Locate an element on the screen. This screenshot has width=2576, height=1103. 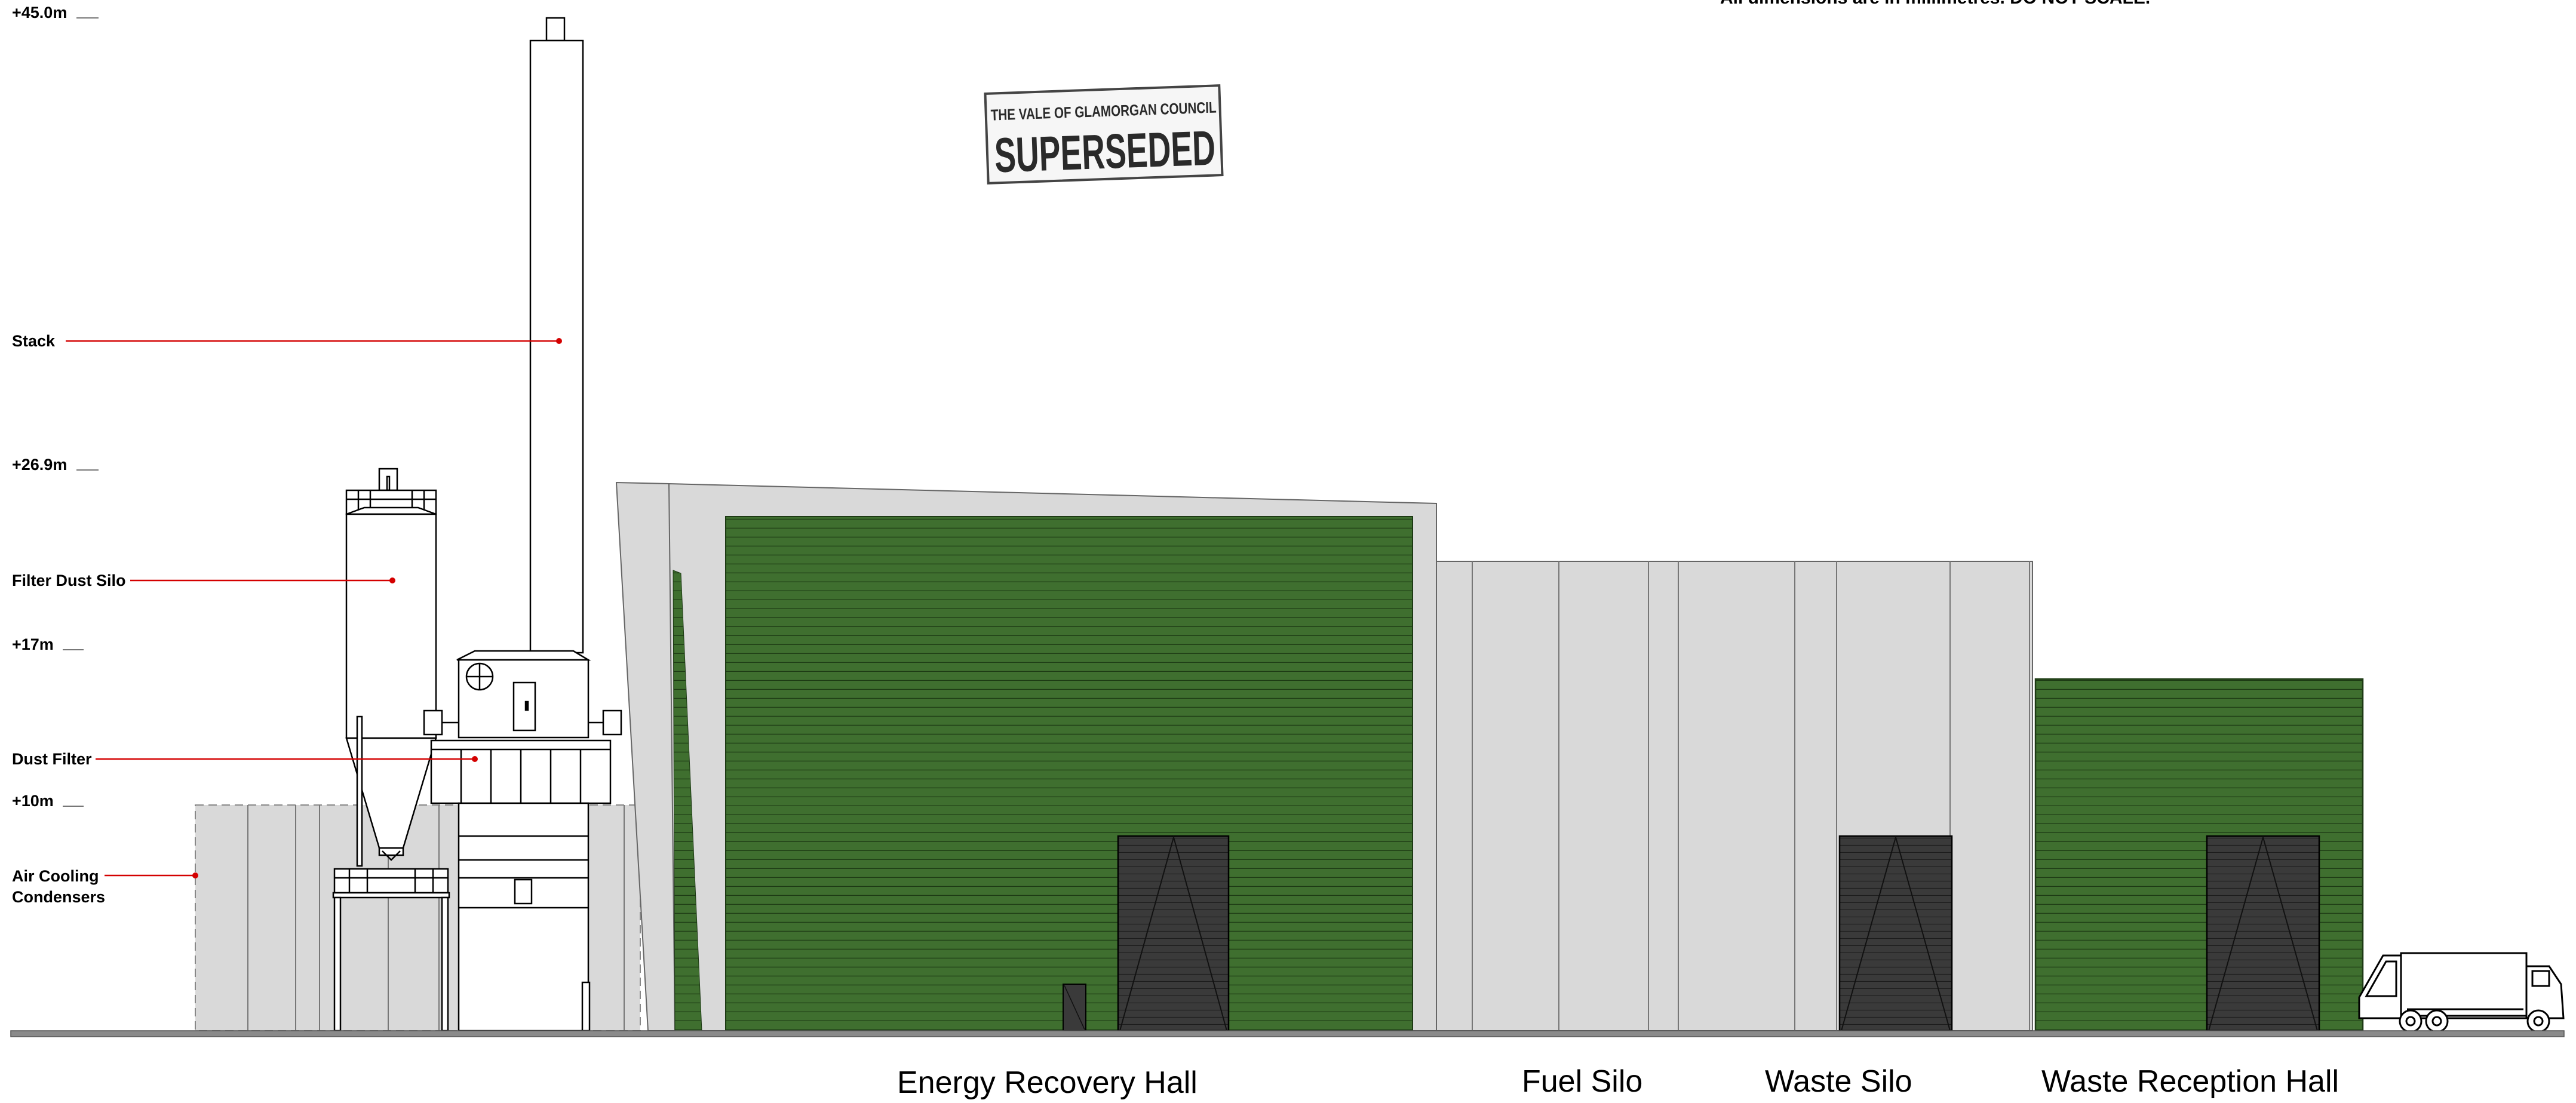
level-markers: +45.0m +26.9m +17m +10m is located at coordinates (55, 407).